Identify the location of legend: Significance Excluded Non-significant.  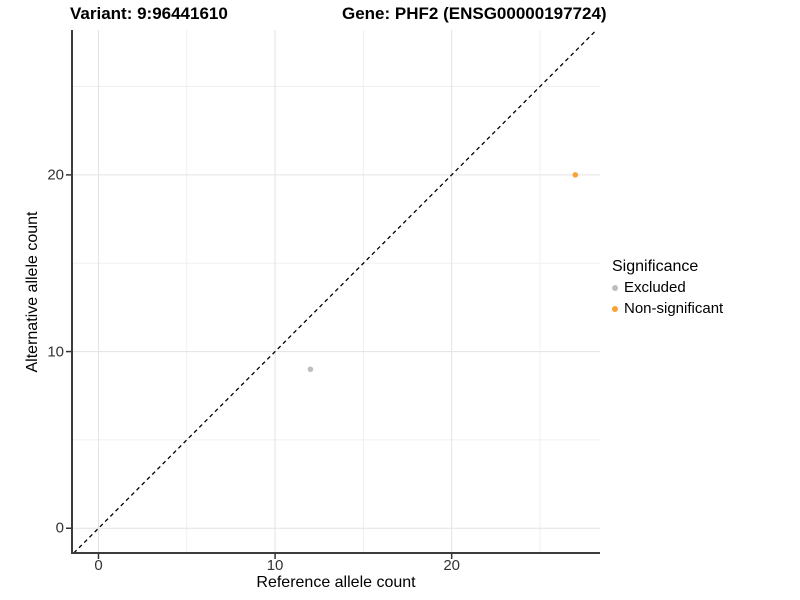
(667, 287).